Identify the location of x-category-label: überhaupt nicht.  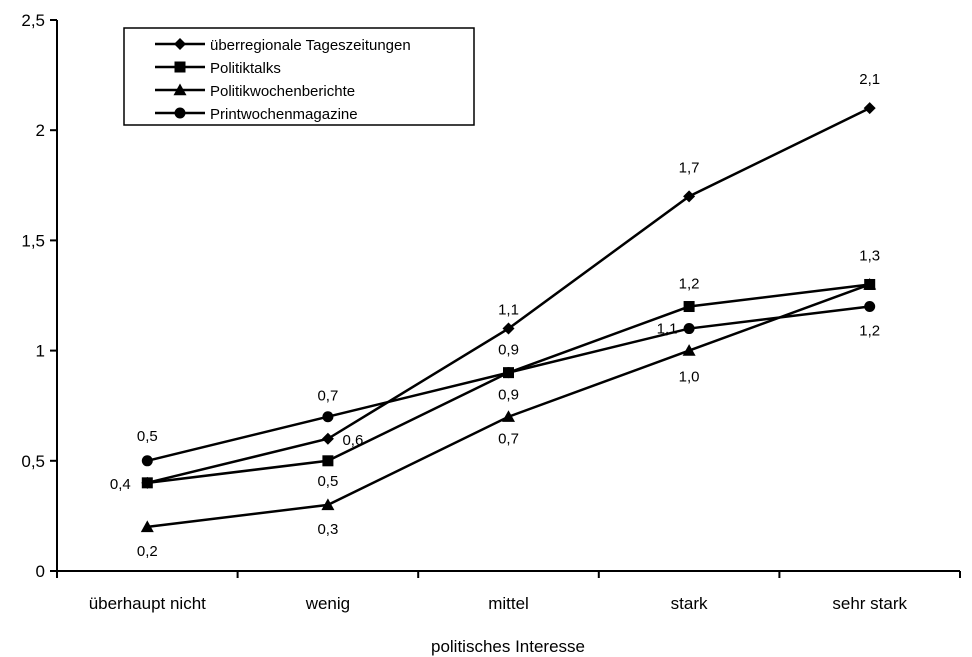
(147, 603).